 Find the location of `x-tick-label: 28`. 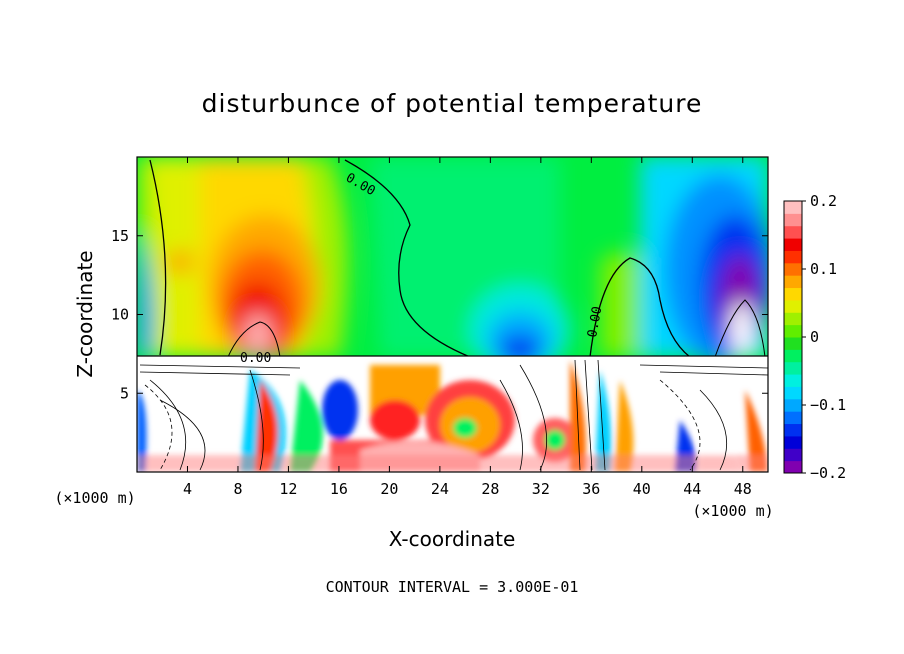

x-tick-label: 28 is located at coordinates (490, 489).